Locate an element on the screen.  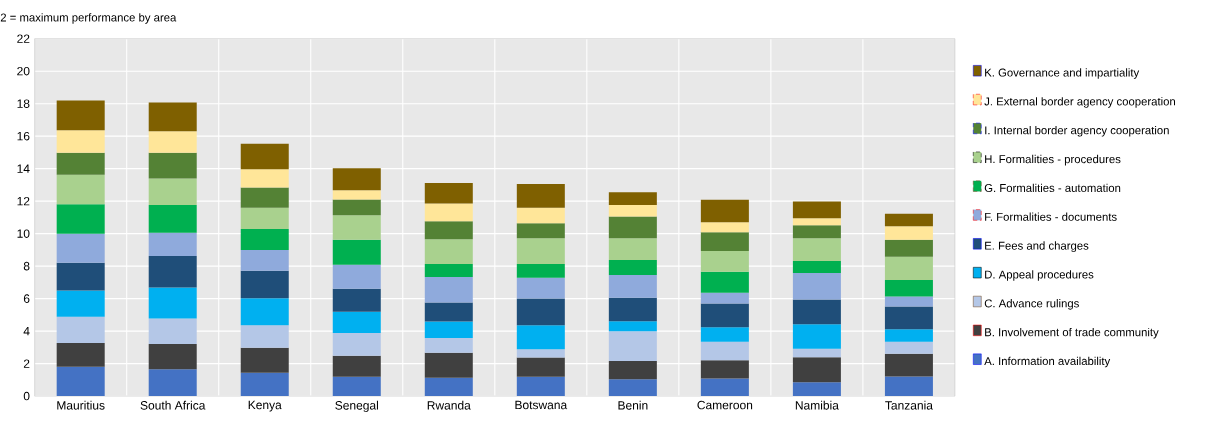
y-tick-label: 18 is located at coordinates (23, 103).